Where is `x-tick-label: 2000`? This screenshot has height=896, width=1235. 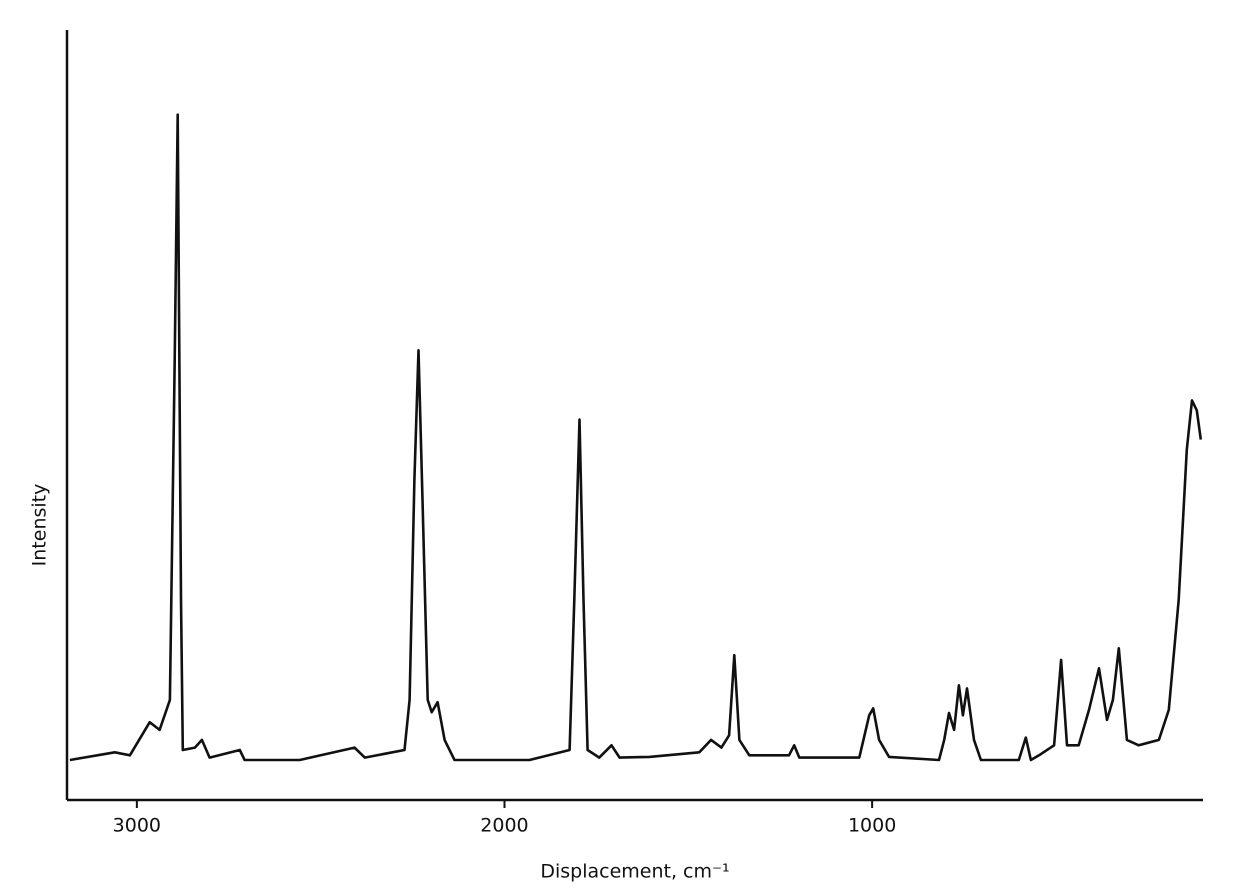 x-tick-label: 2000 is located at coordinates (504, 826).